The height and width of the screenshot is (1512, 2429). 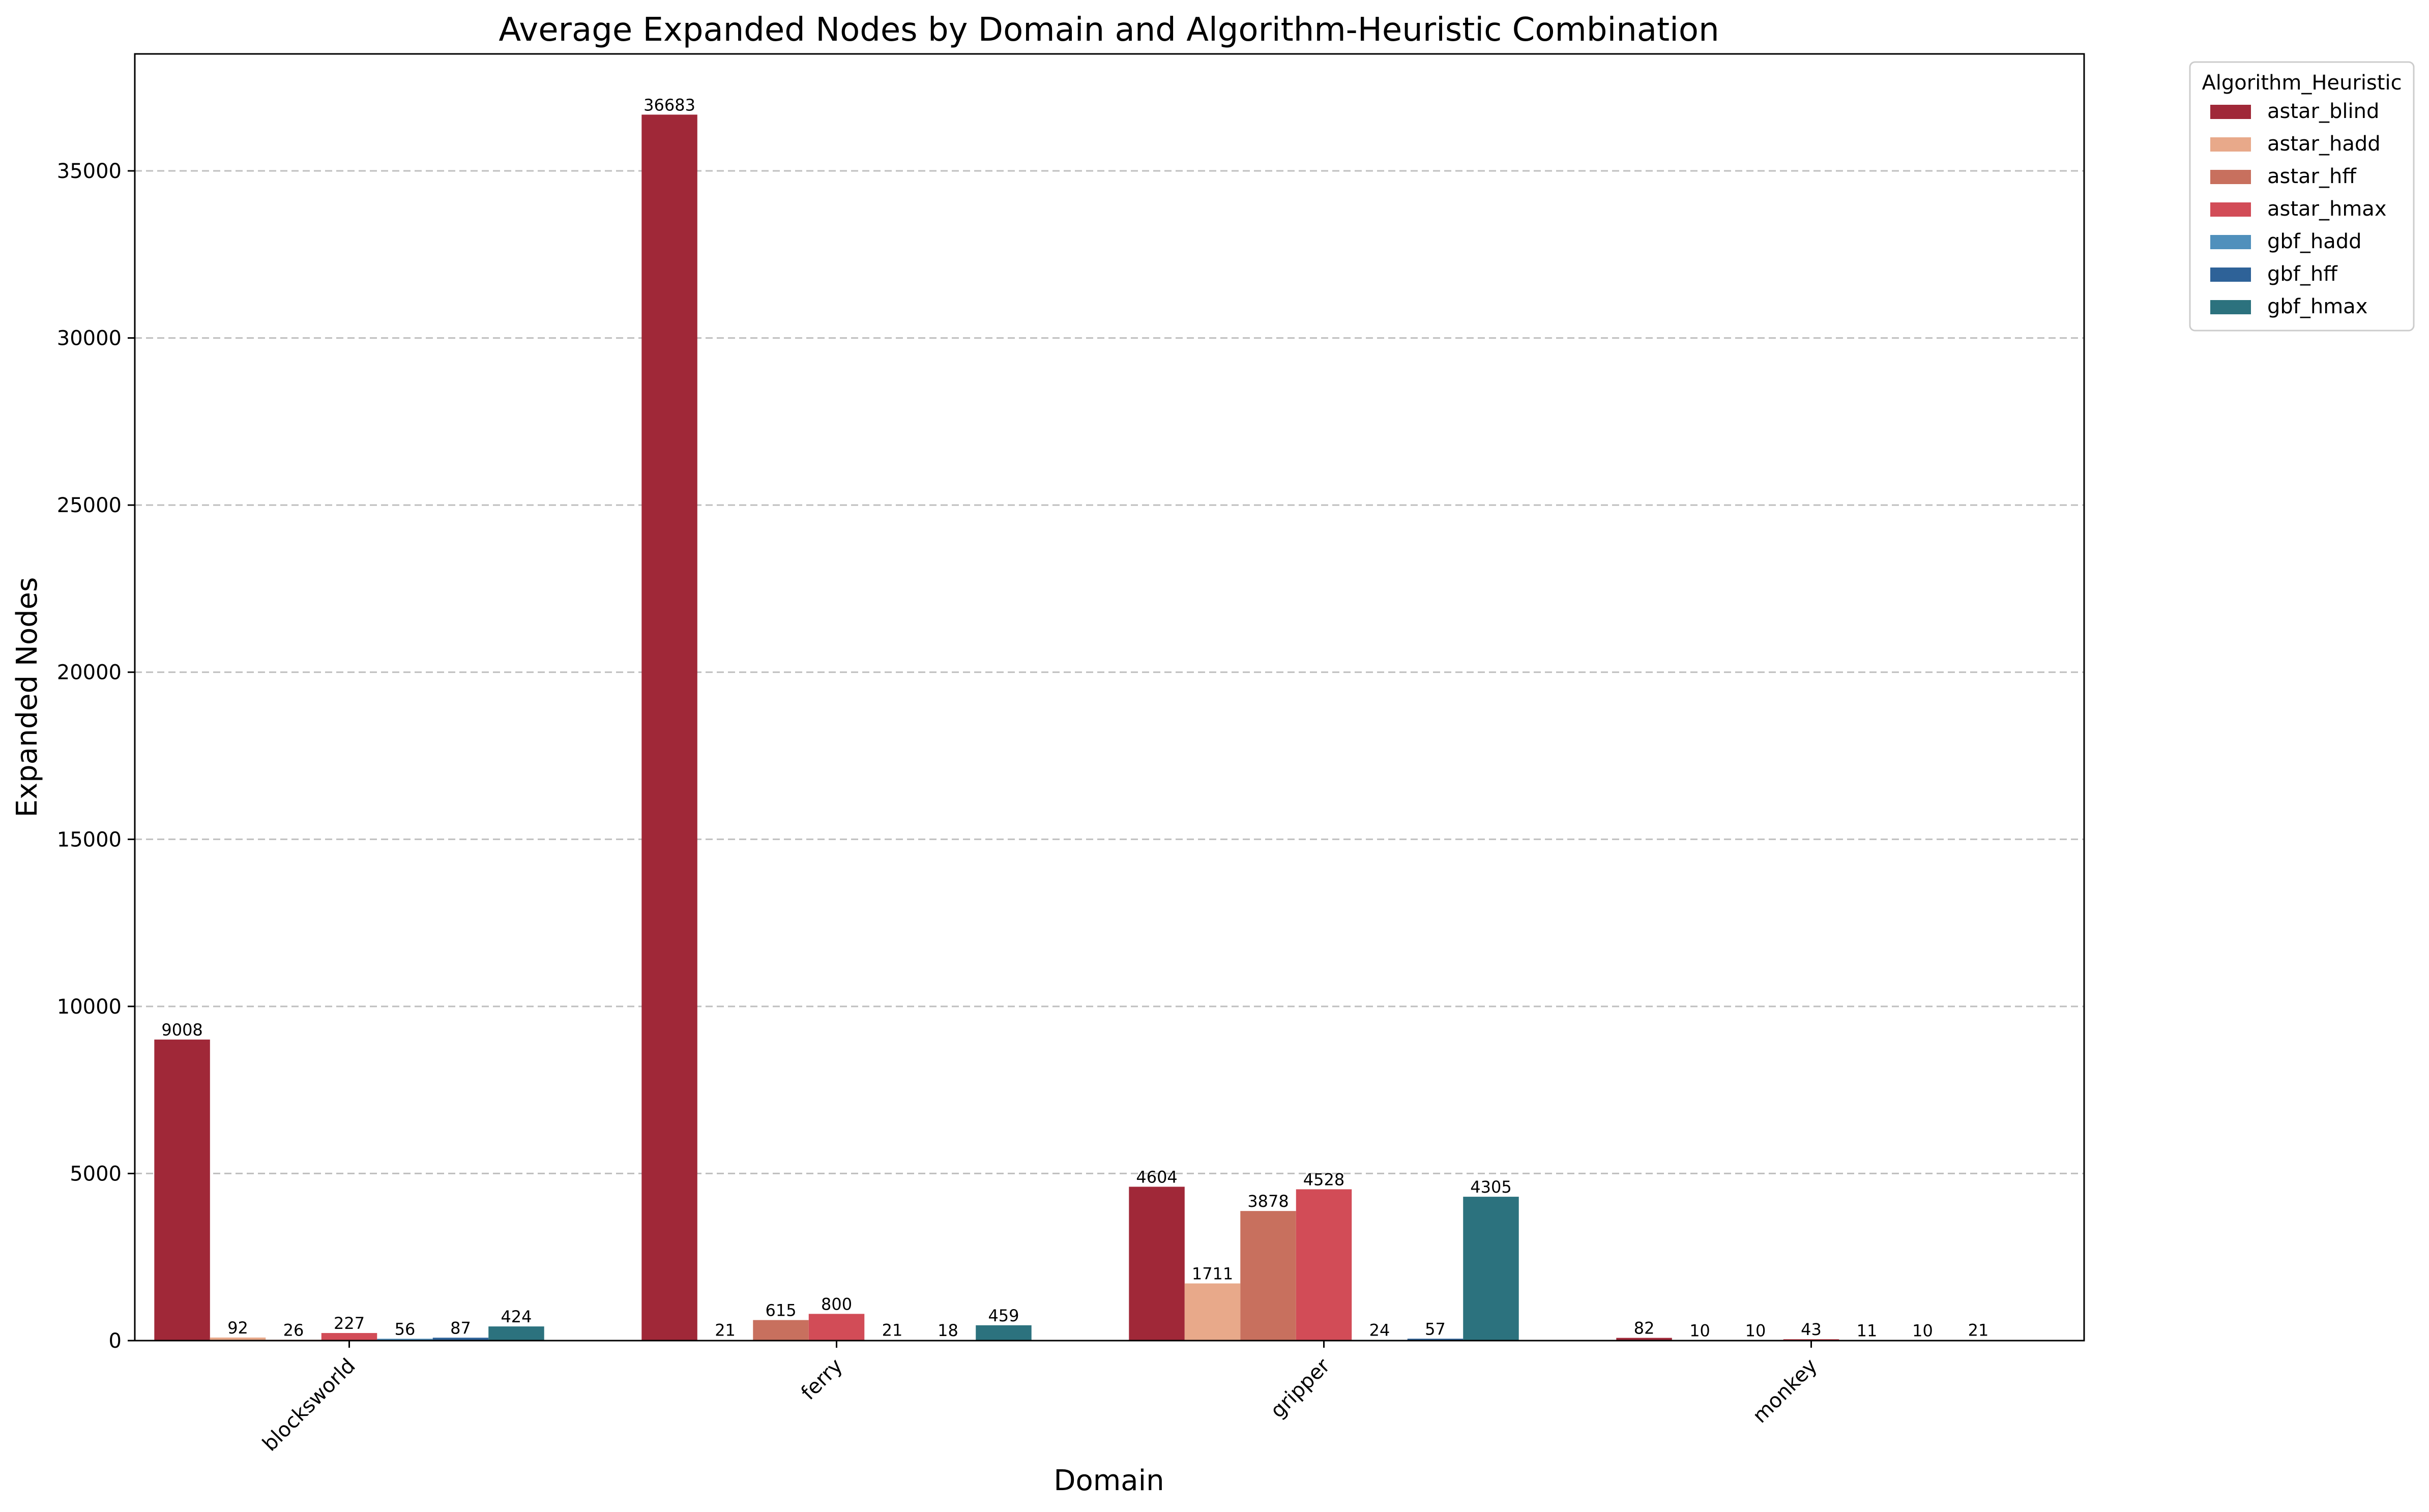 I want to click on bar-astar_hmax-blocksworld, so click(x=349, y=1337).